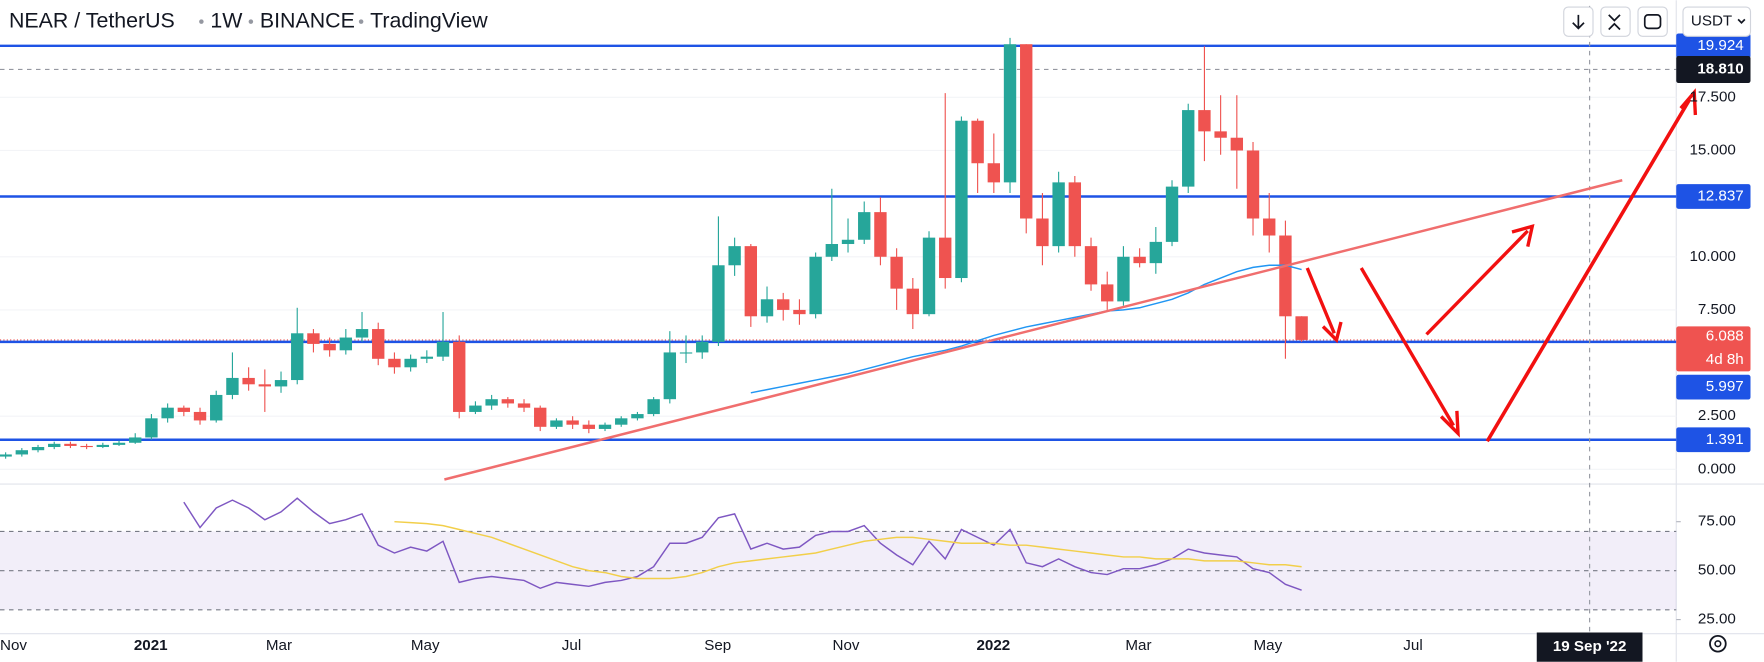  What do you see at coordinates (1712, 150) in the screenshot?
I see `y-tick-label: 15.000` at bounding box center [1712, 150].